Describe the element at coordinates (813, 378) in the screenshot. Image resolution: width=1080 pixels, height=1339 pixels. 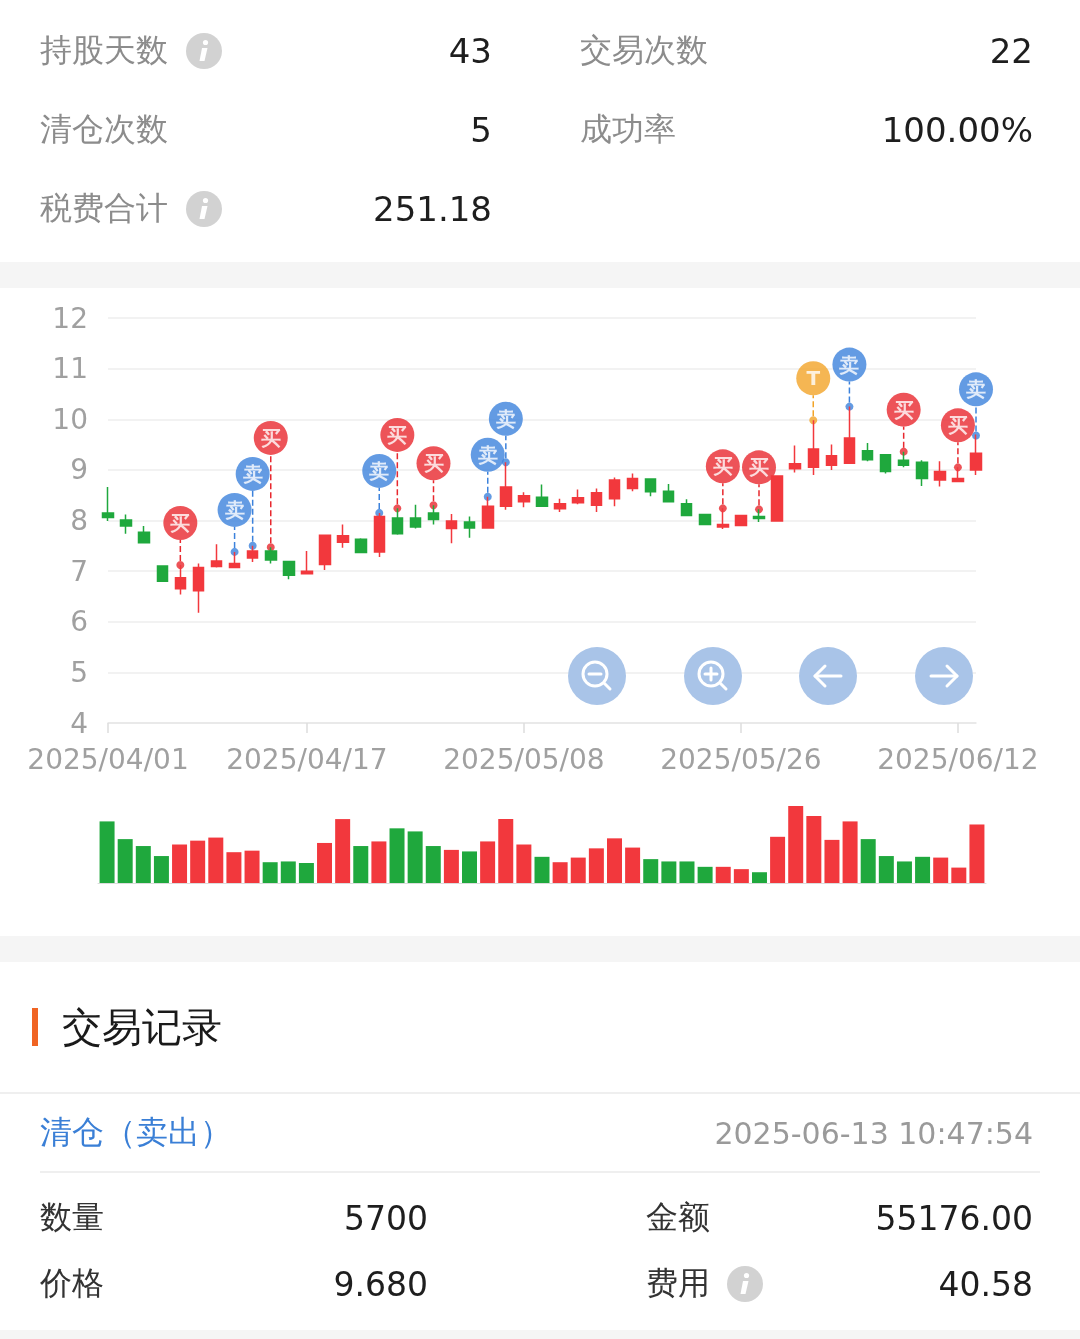
I see `data-label: T` at that location.